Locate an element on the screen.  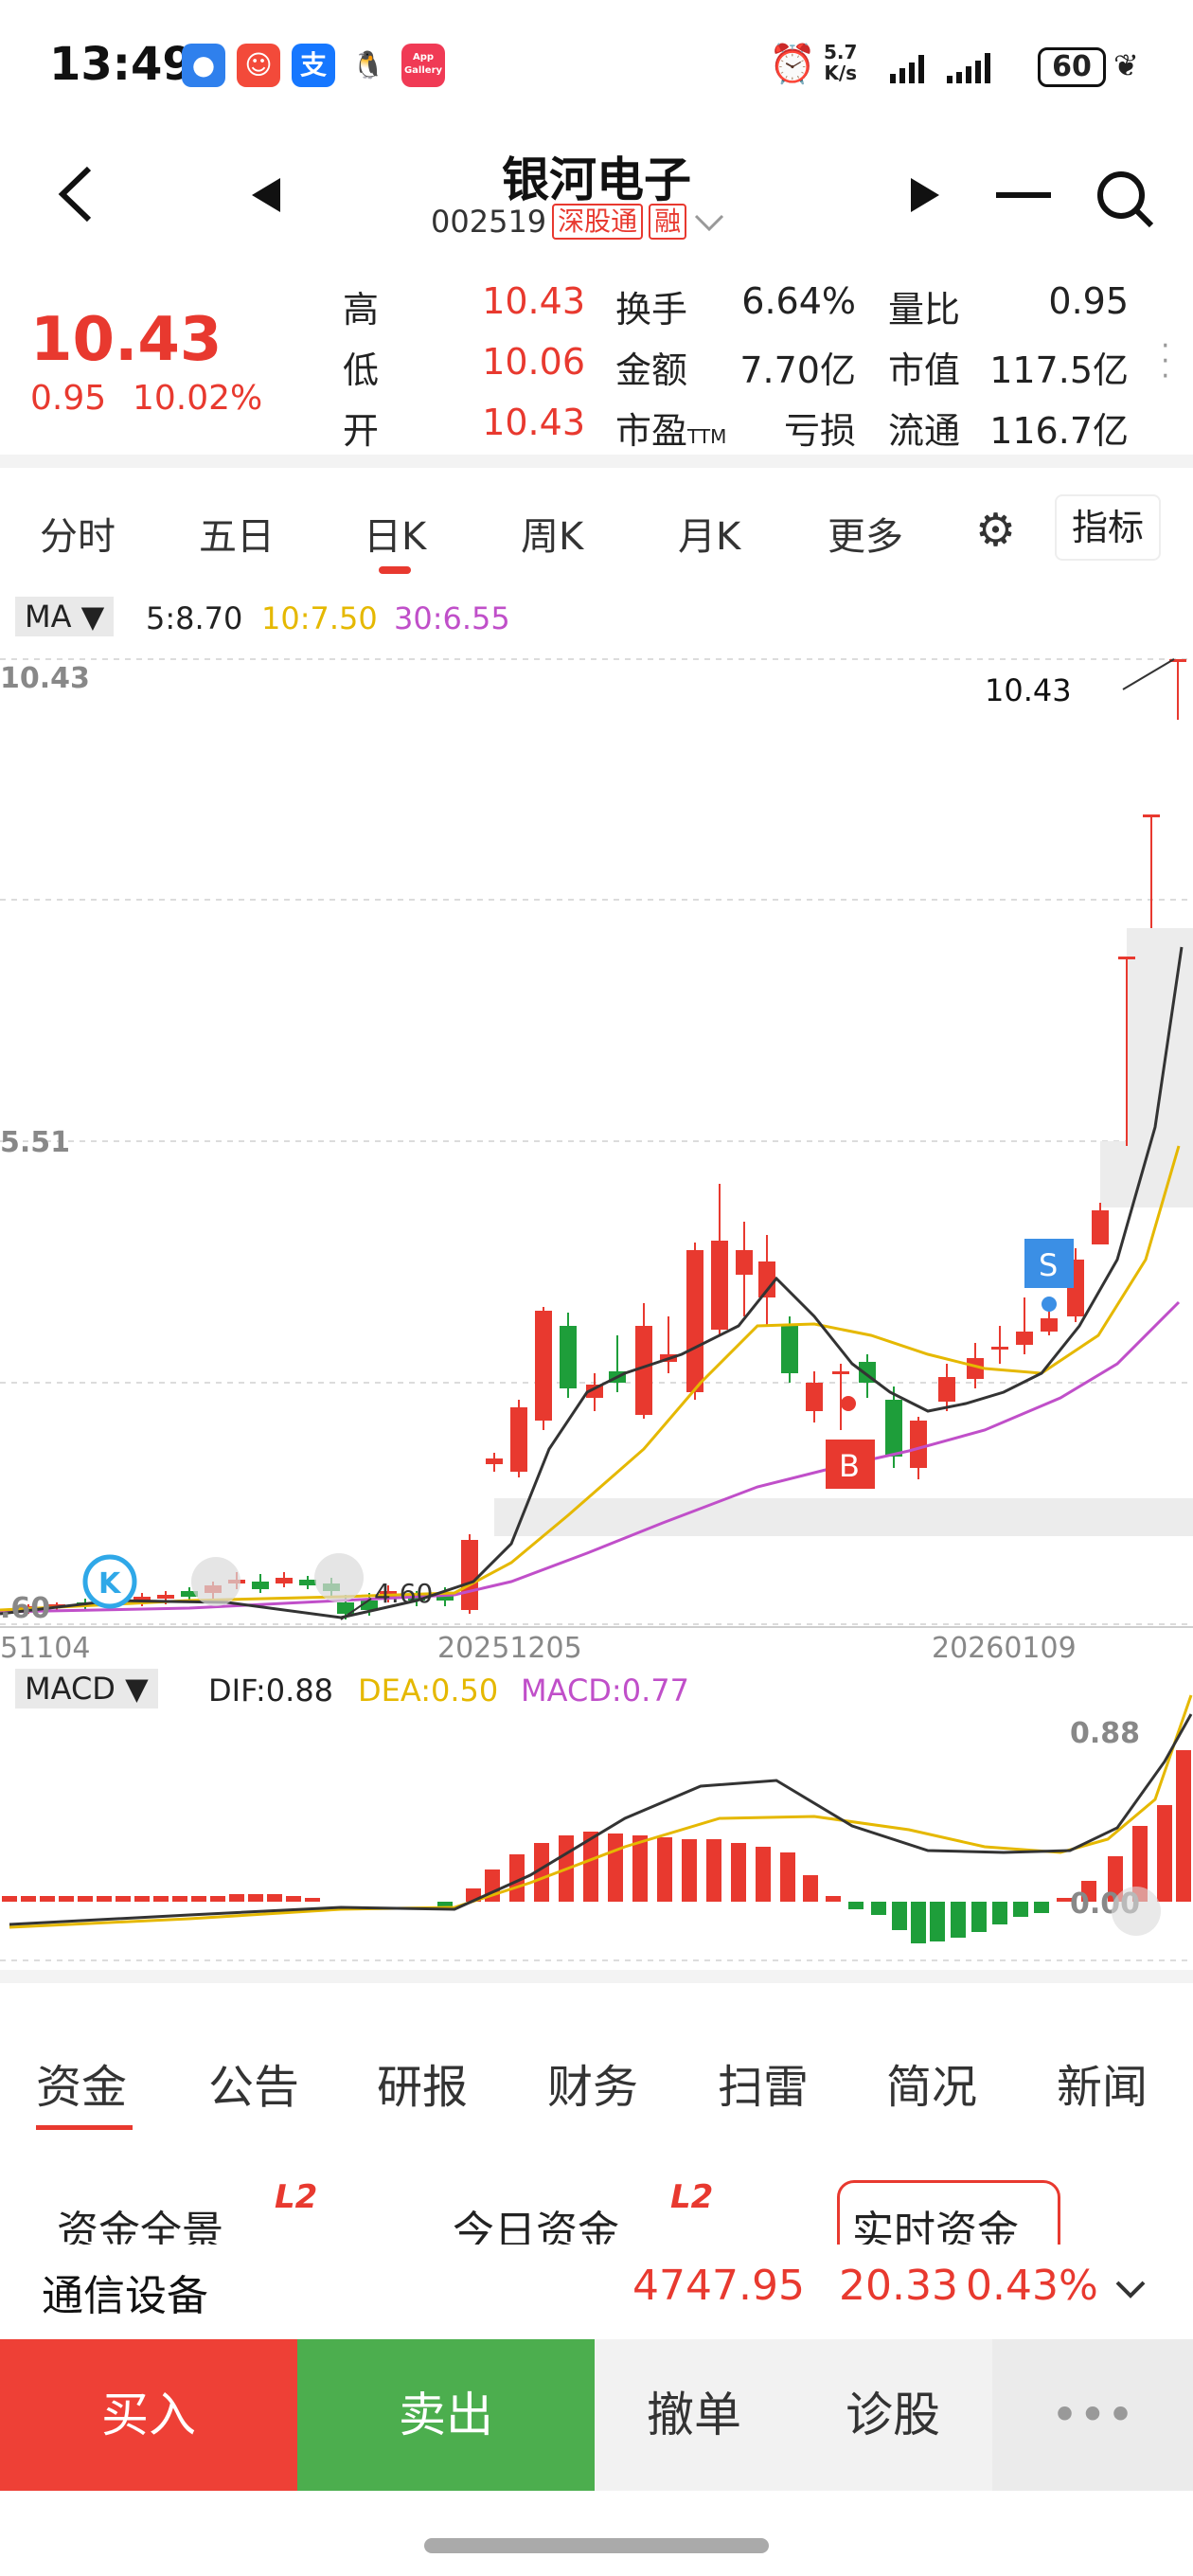
pe-value: 亏损 is located at coordinates (819, 431).